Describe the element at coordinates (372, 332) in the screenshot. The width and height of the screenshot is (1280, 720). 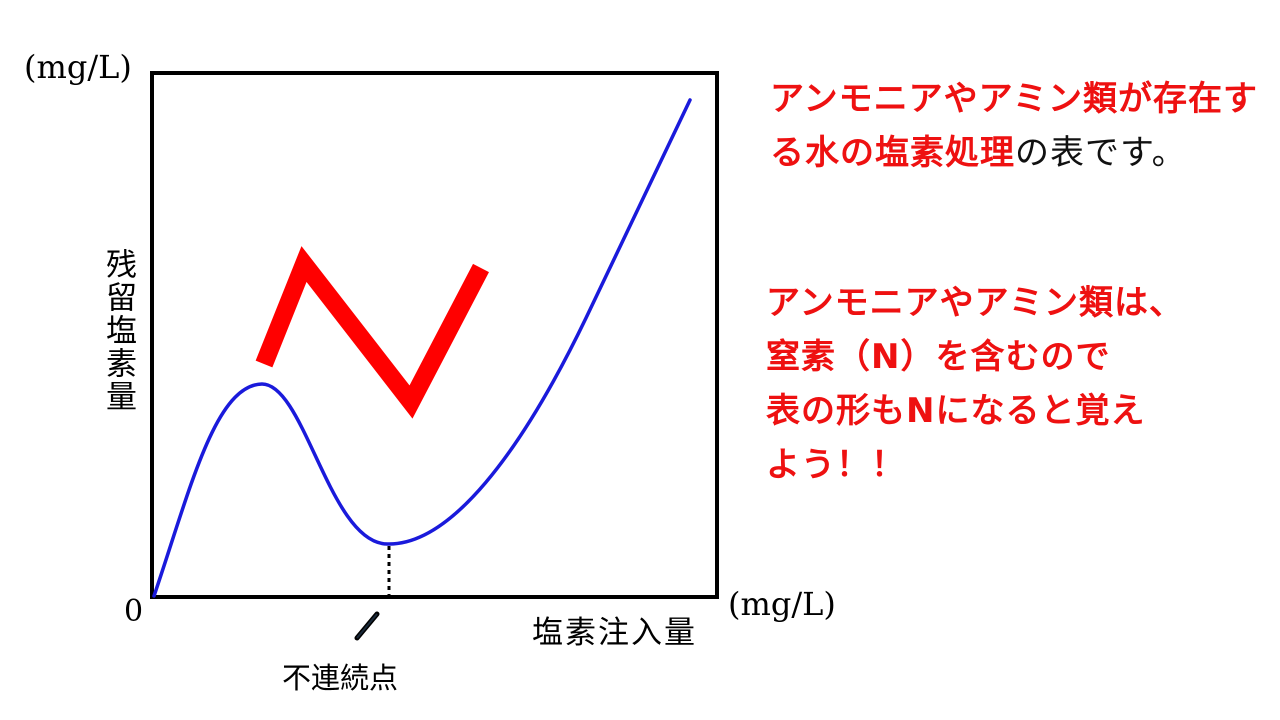
I see `n-shape-mark` at that location.